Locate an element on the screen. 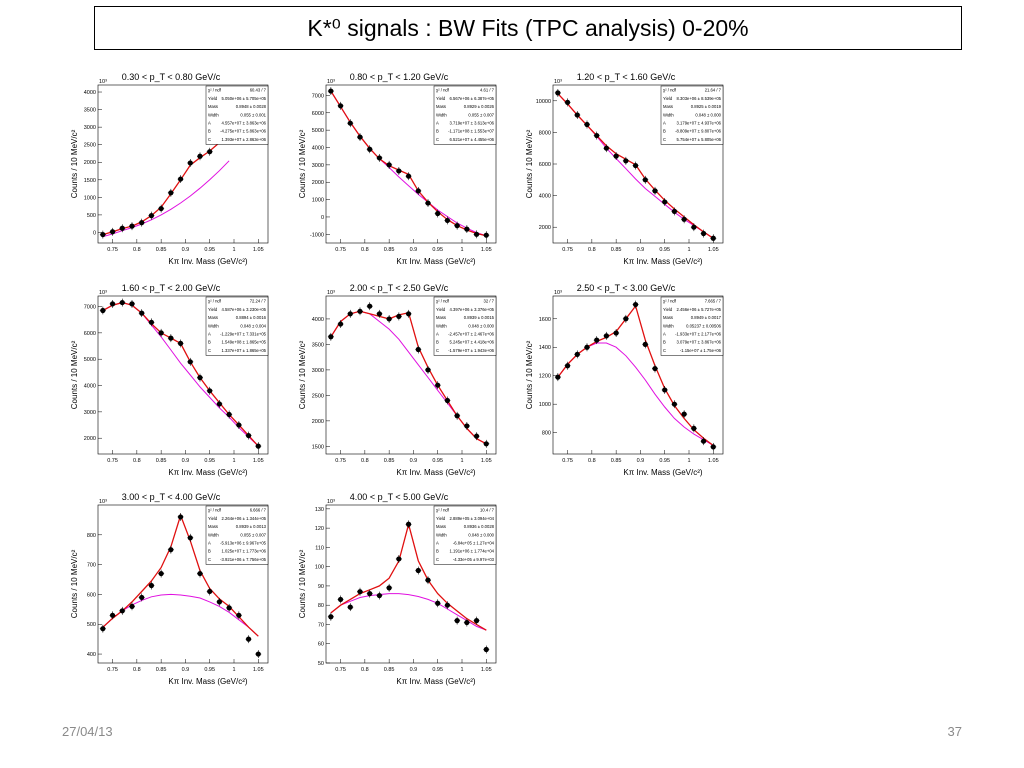 This screenshot has width=1024, height=768. stats-label: Width is located at coordinates (441, 114).